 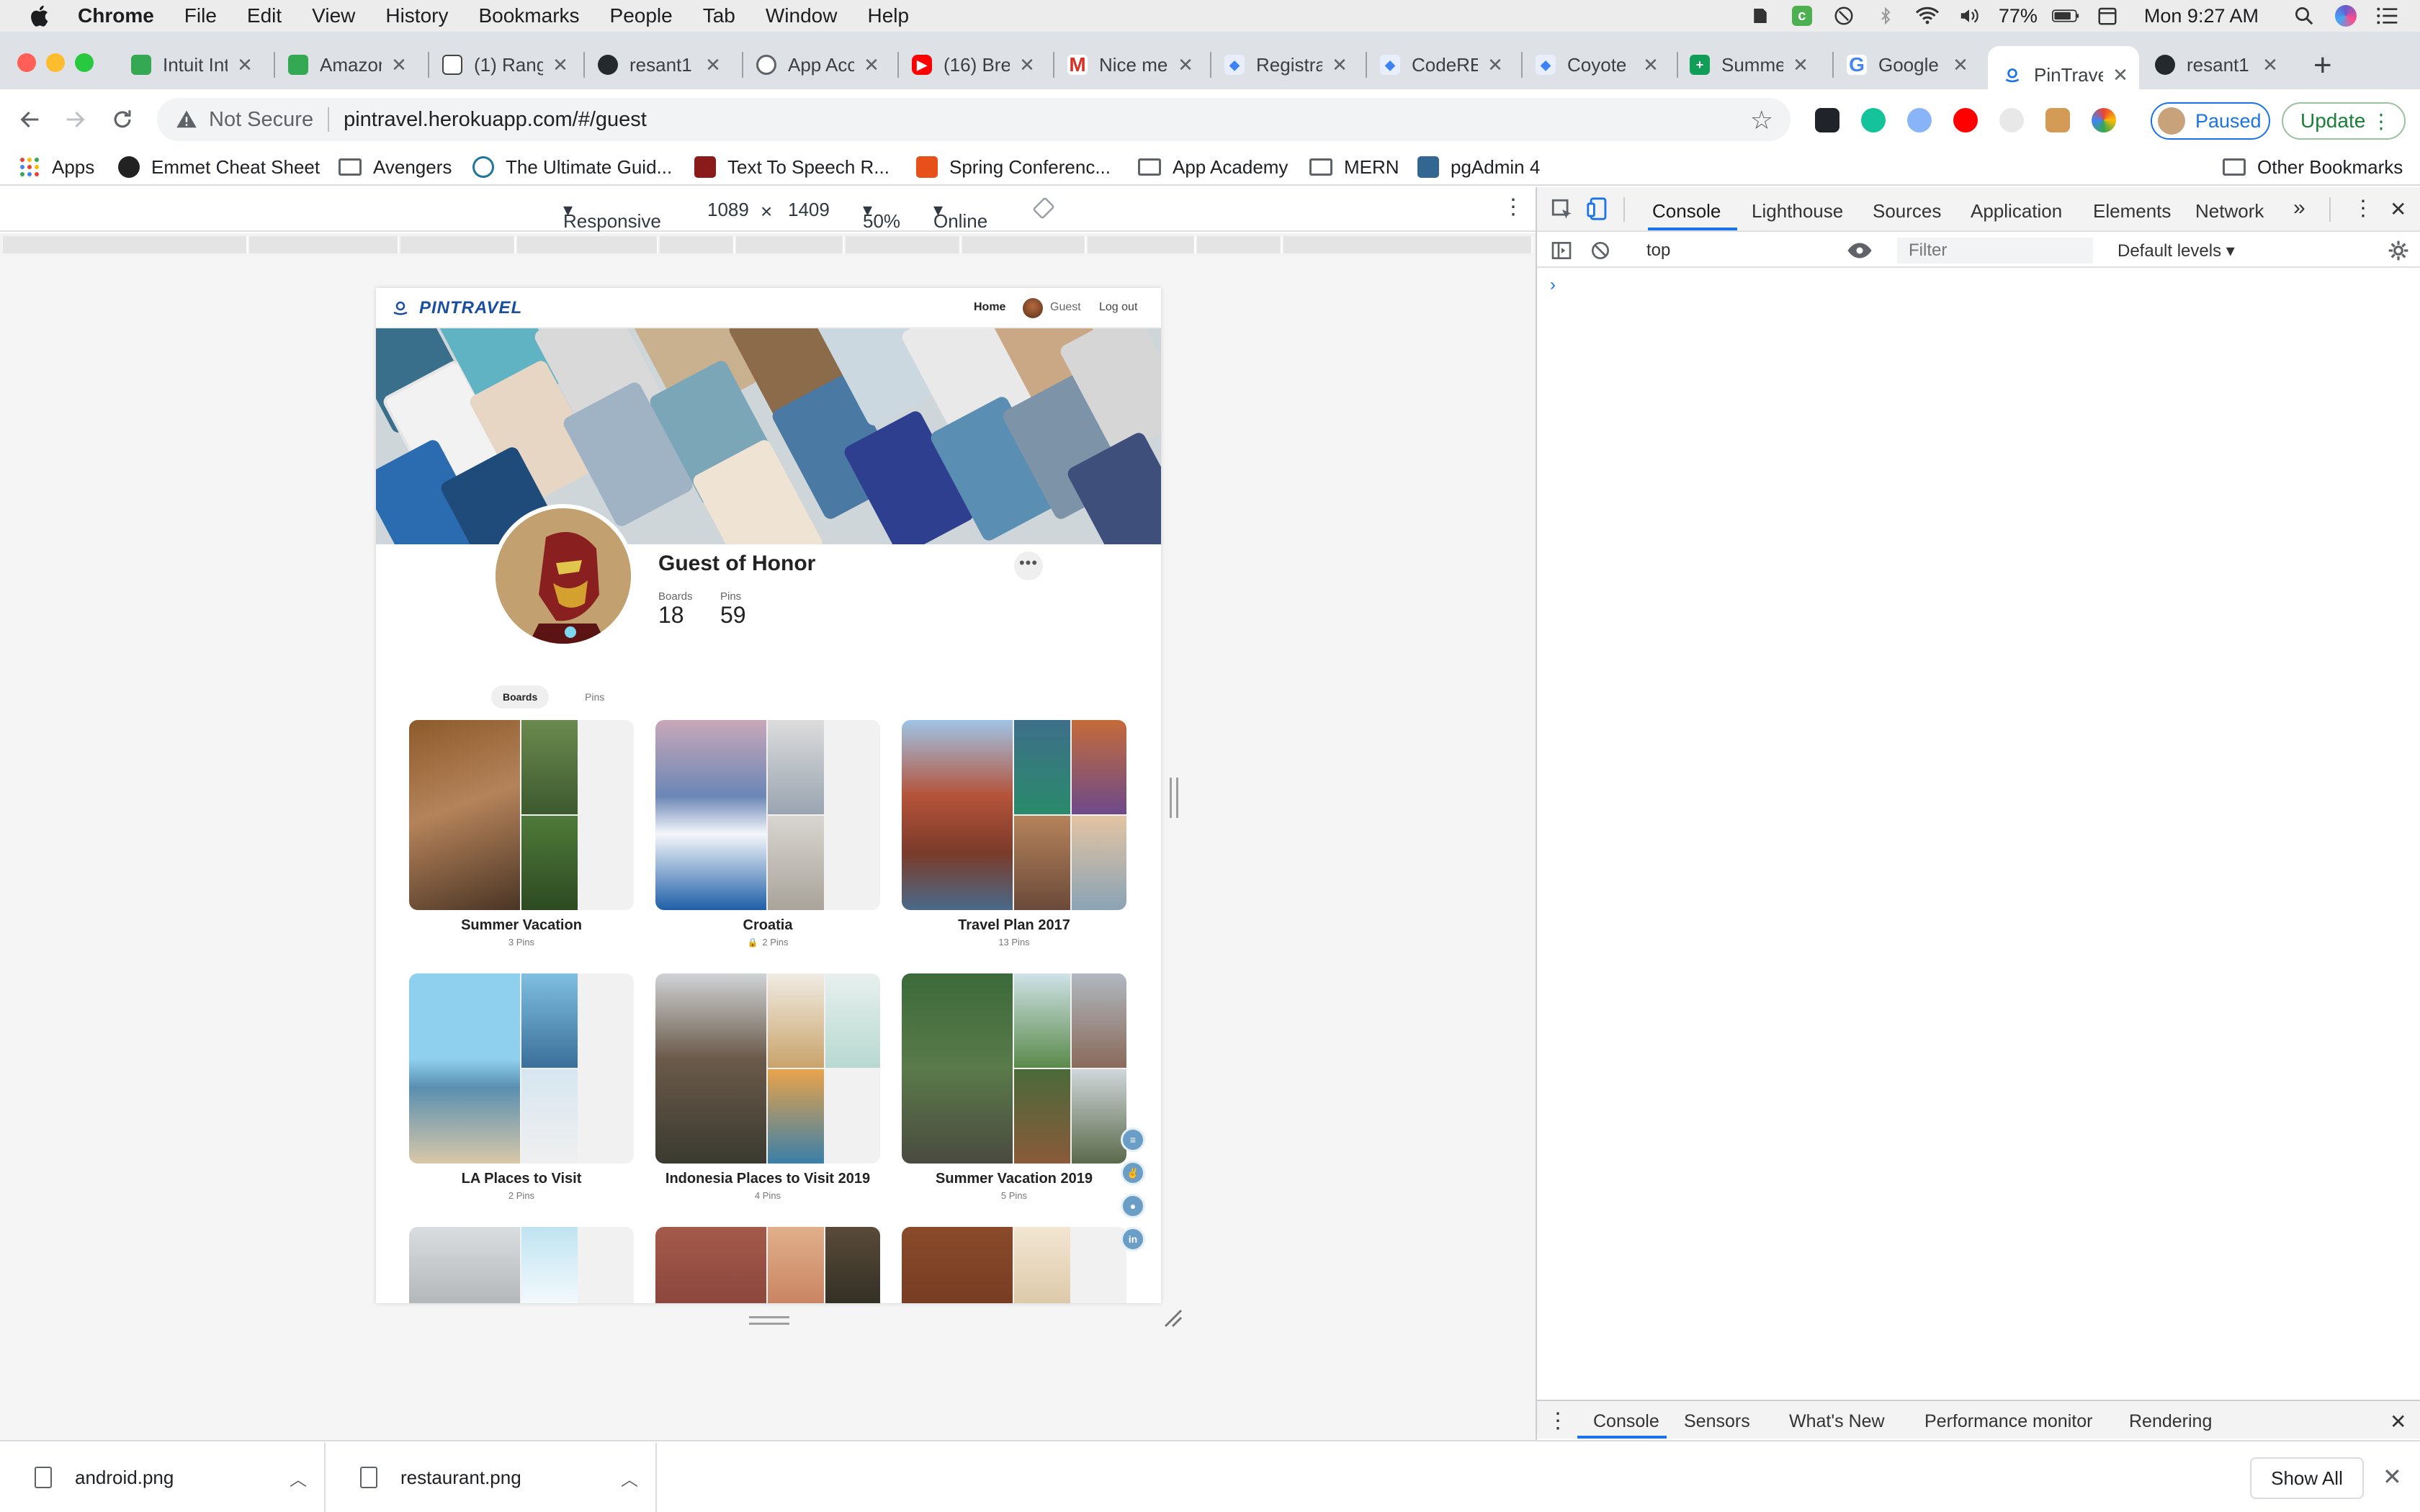 I want to click on media-query-bar, so click(x=768, y=244).